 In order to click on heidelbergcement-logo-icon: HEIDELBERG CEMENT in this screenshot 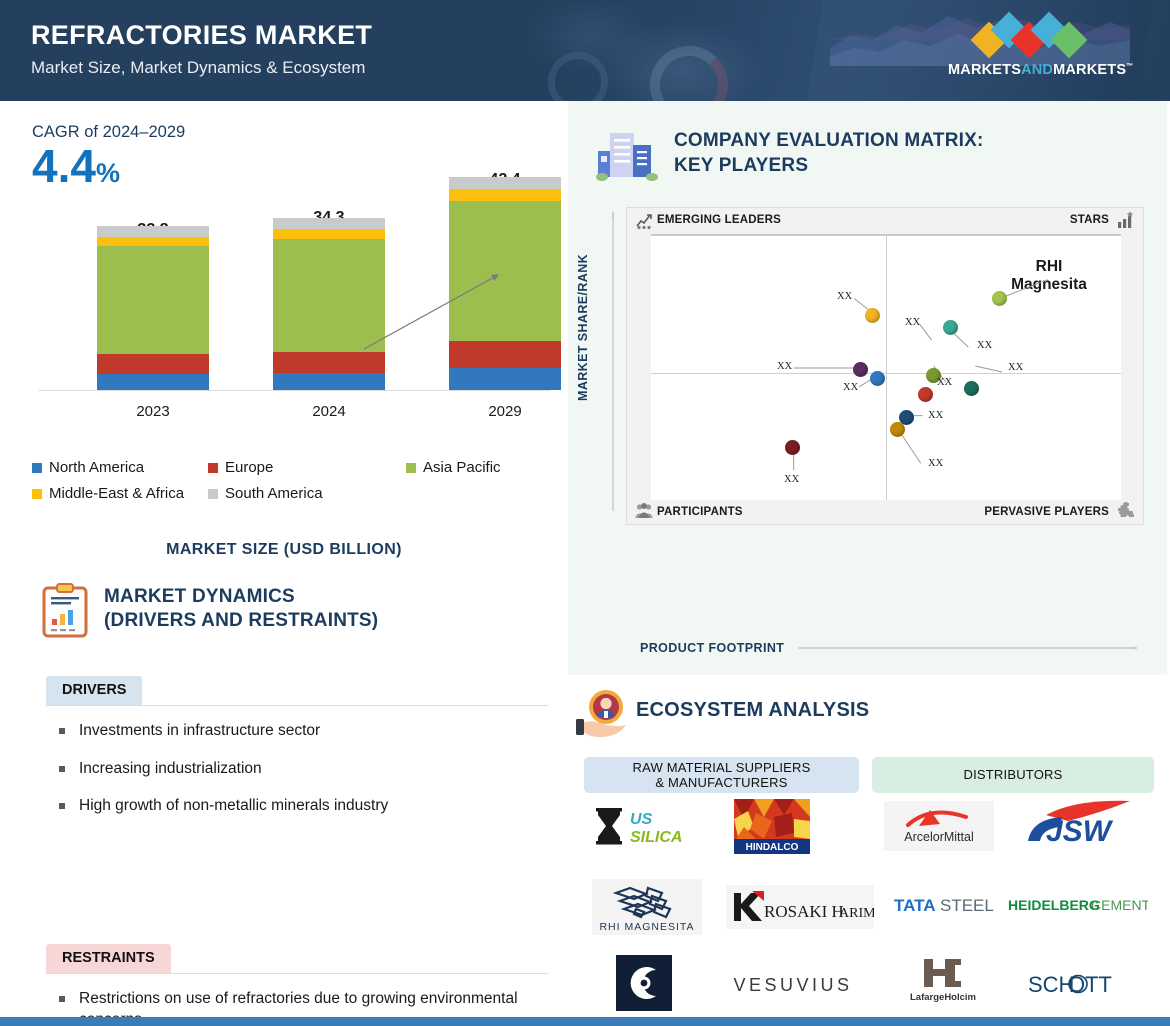, I will do `click(1078, 905)`.